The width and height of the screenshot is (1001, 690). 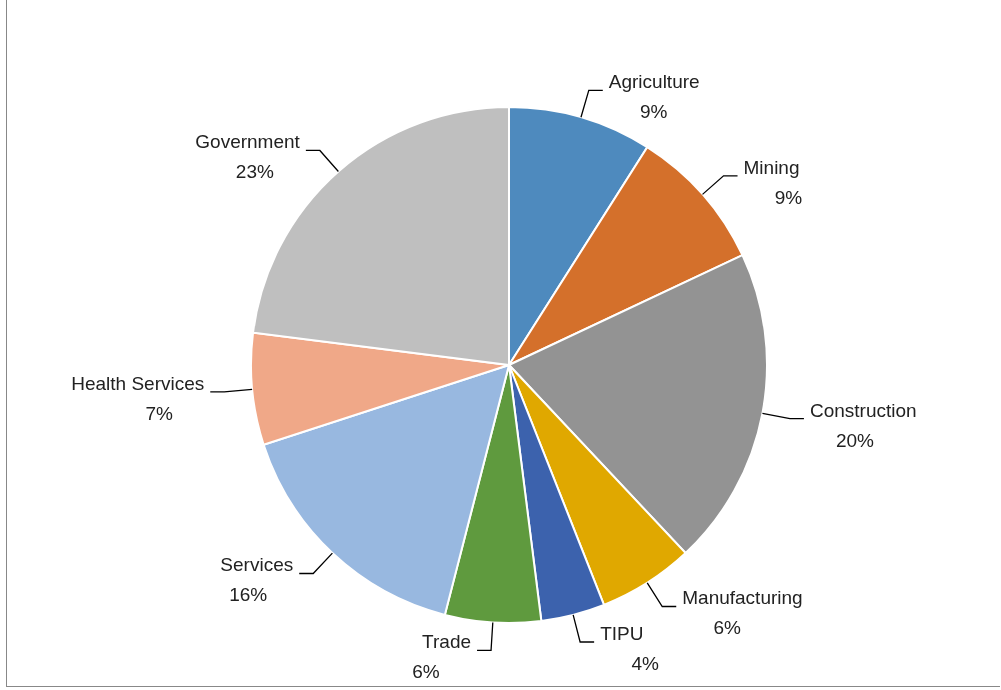 What do you see at coordinates (855, 440) in the screenshot?
I see `data-label: 20%` at bounding box center [855, 440].